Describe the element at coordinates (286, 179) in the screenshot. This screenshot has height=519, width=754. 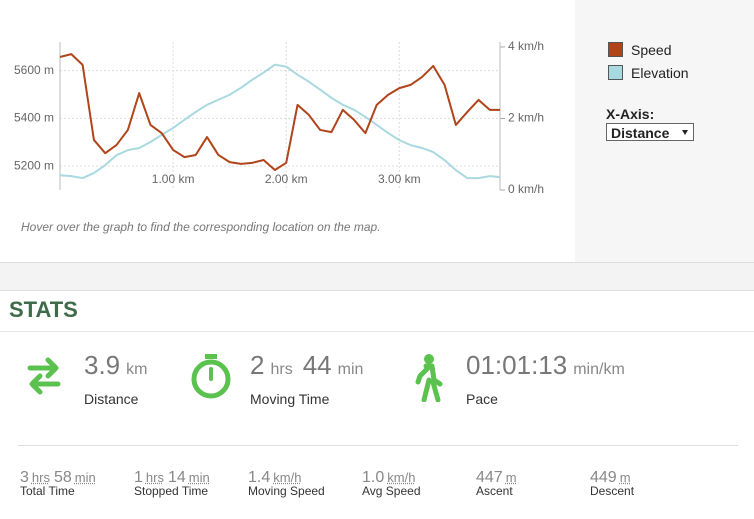
I see `x-tick-label: 2.00 km` at that location.